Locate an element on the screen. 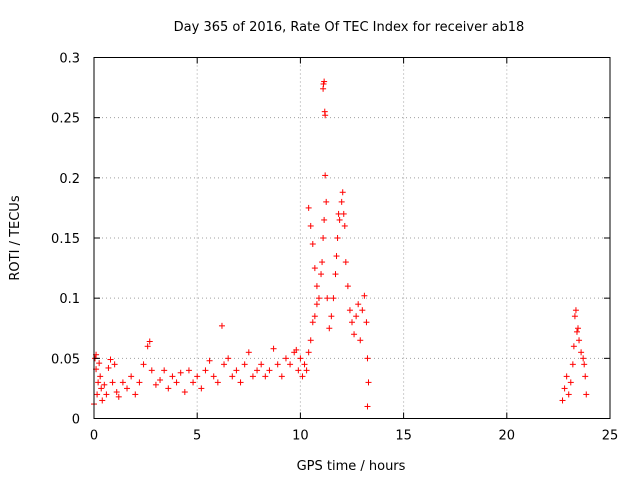 This screenshot has height=480, width=640. x-tick-label: 15 is located at coordinates (403, 436).